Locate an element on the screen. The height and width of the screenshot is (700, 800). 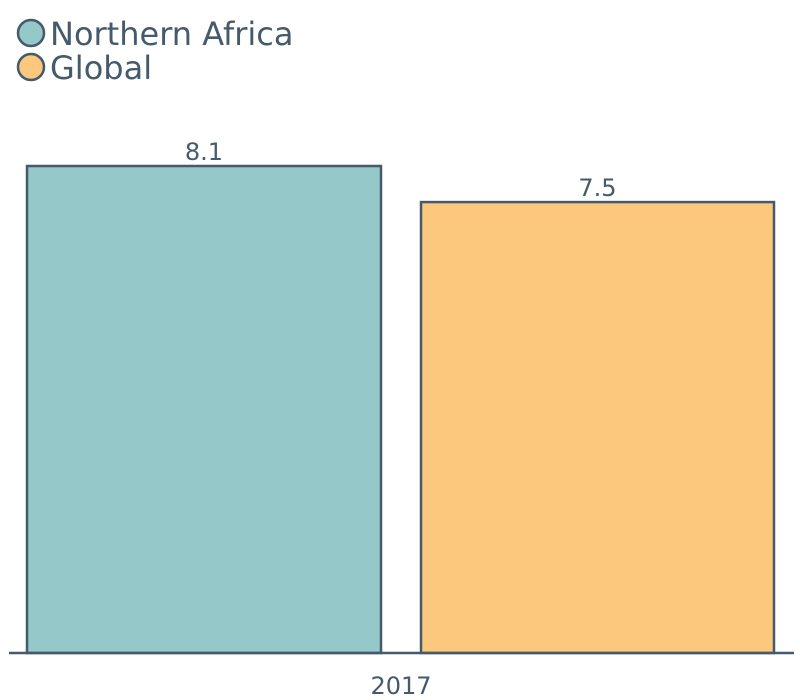
legend-item-northern-africa: Northern Africa is located at coordinates (155, 34).